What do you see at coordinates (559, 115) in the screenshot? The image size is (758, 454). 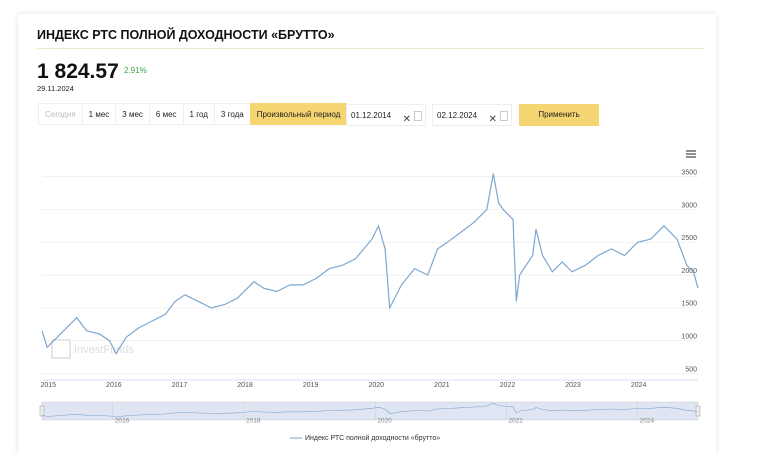 I see `apply-button: Применить` at bounding box center [559, 115].